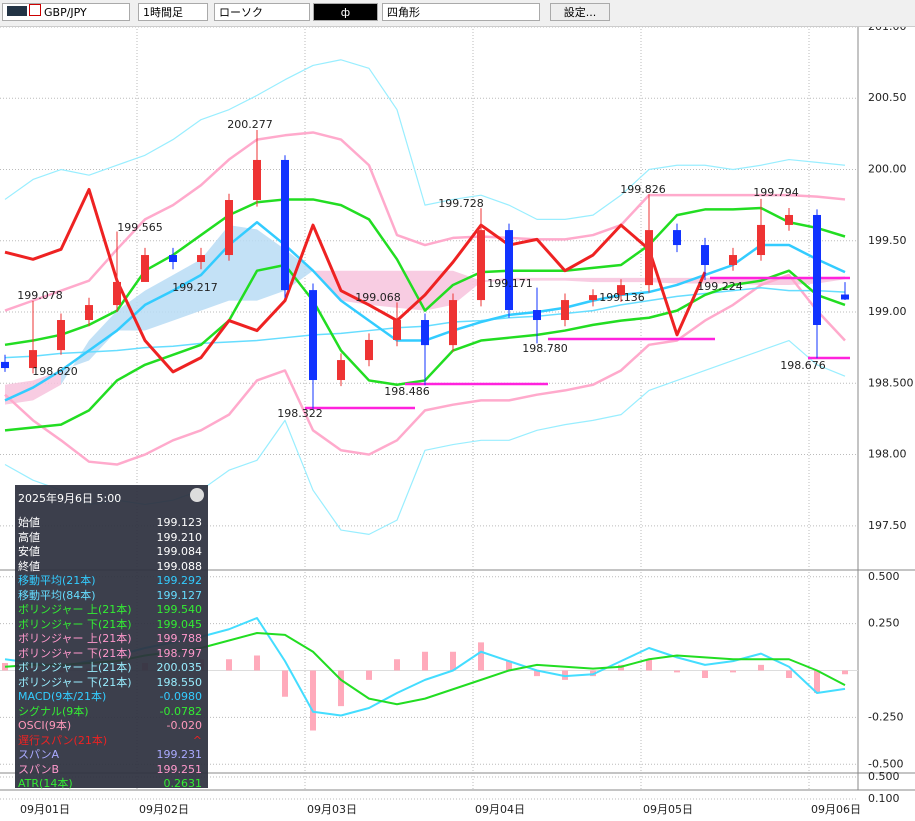 The image size is (915, 821). What do you see at coordinates (332, 809) in the screenshot?
I see `x-tick-label: 09月03日` at bounding box center [332, 809].